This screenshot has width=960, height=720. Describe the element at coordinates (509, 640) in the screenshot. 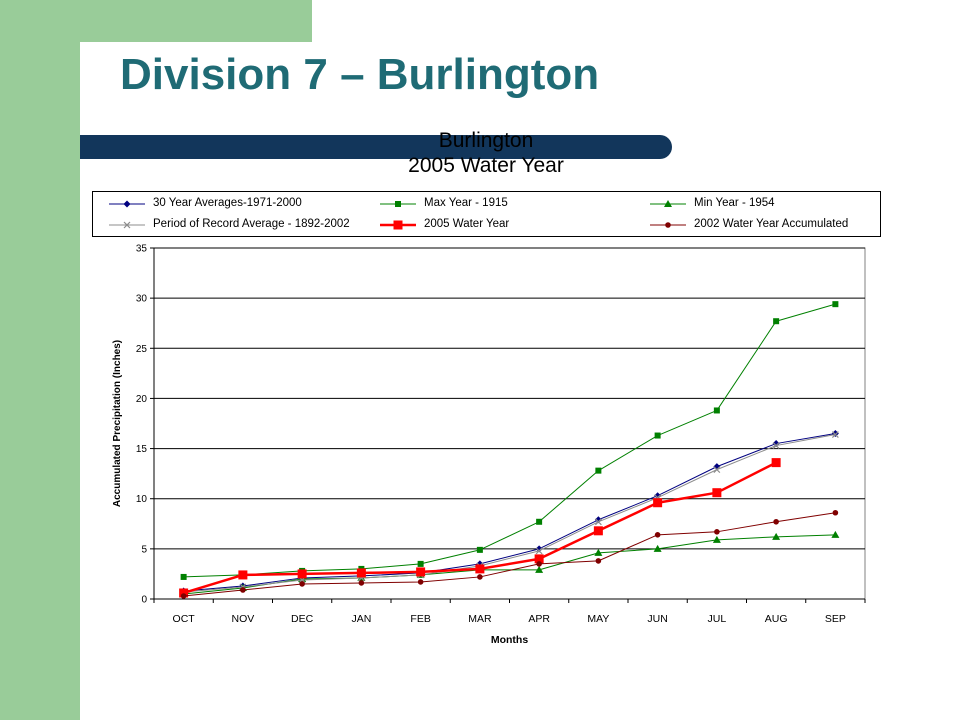

I see `x-axis-title: Months` at that location.